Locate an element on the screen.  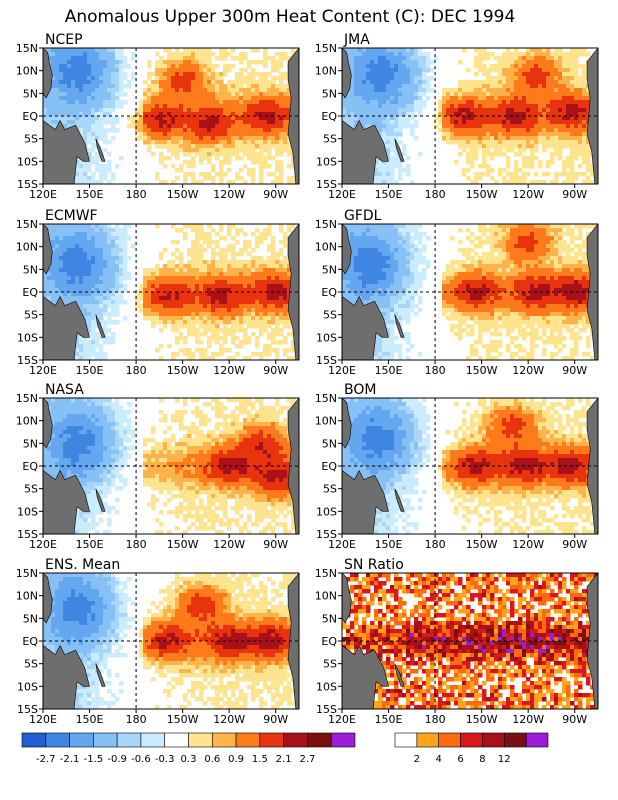
colorbar-label: -2.1 is located at coordinates (70, 759).